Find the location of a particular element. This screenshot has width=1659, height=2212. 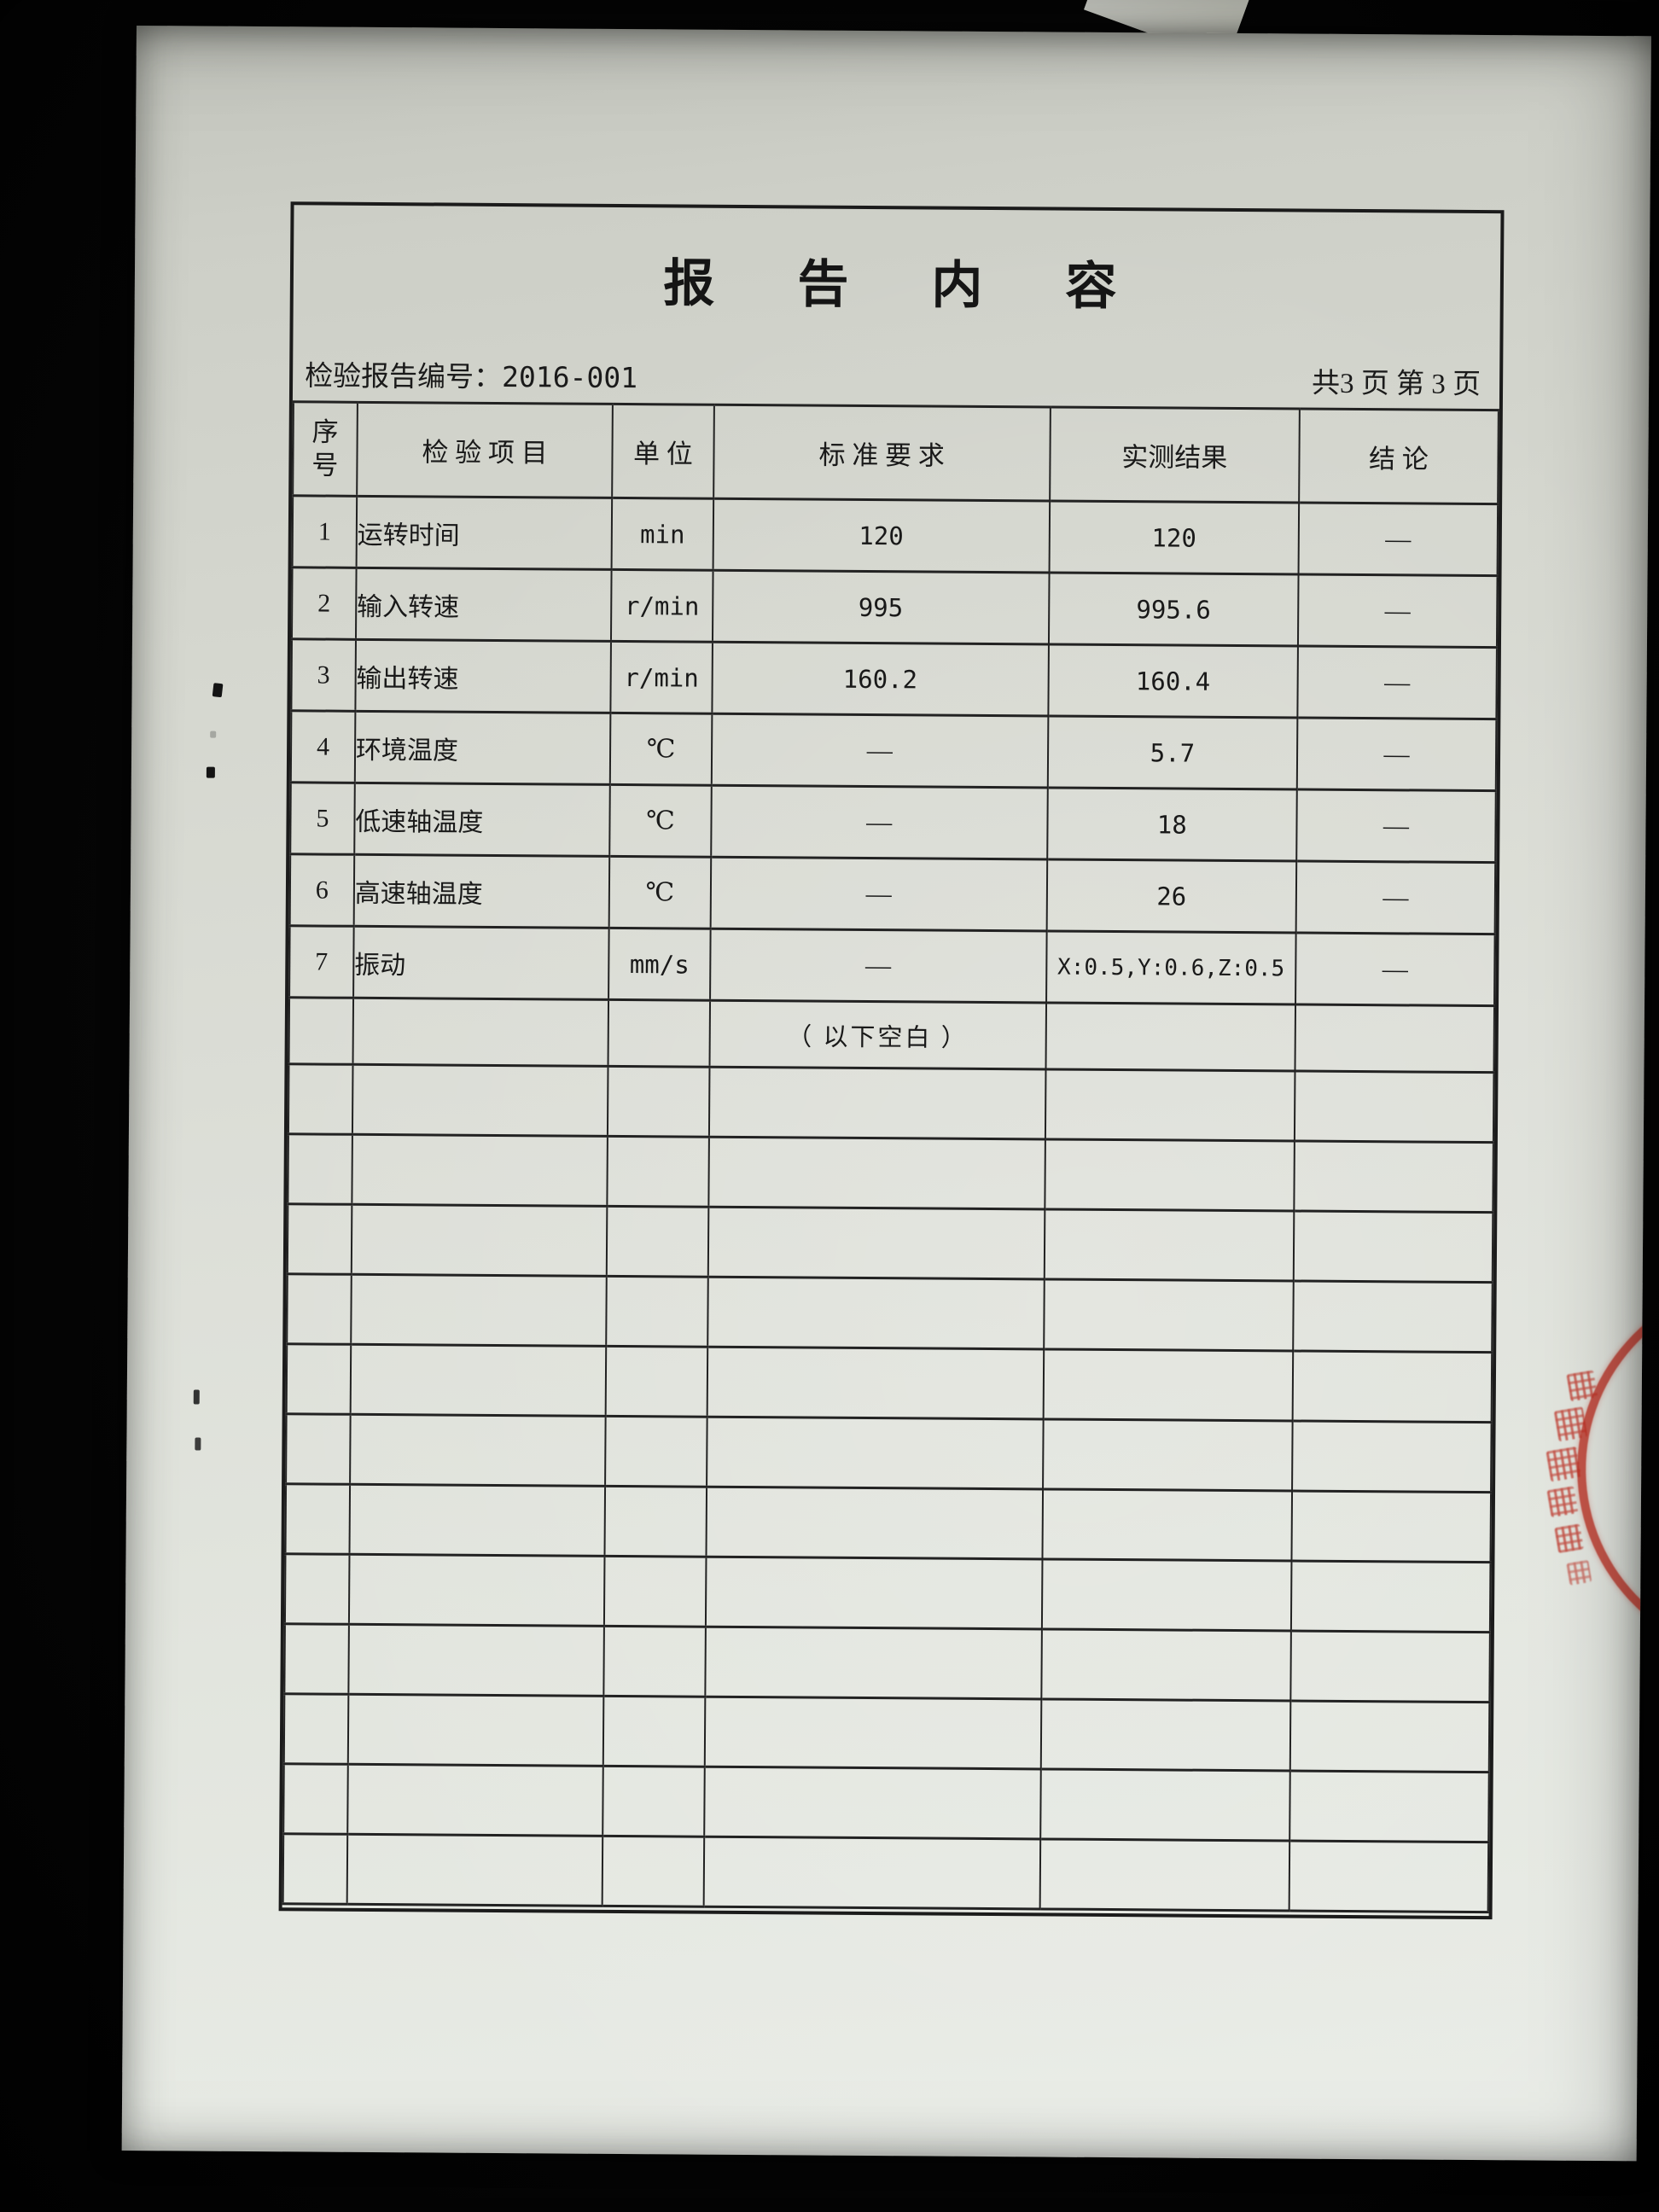

table-row: 5 低速轴温度 ℃ — 18 — is located at coordinates (893, 822).